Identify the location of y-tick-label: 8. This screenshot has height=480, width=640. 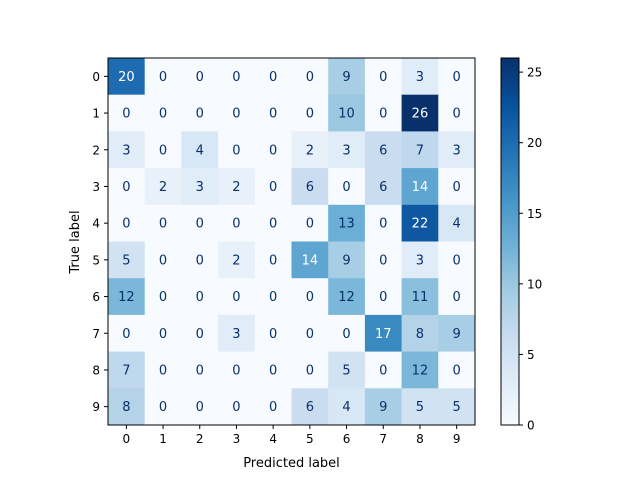
(96, 370).